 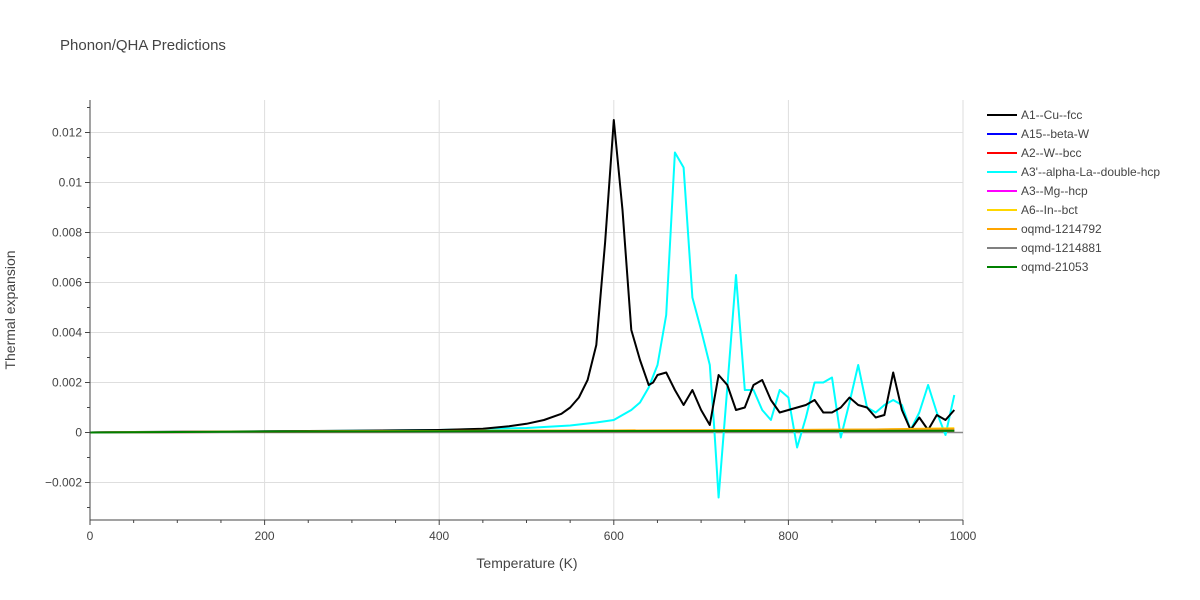 I want to click on chart-title: Phonon/QHA Predictions, so click(x=143, y=45).